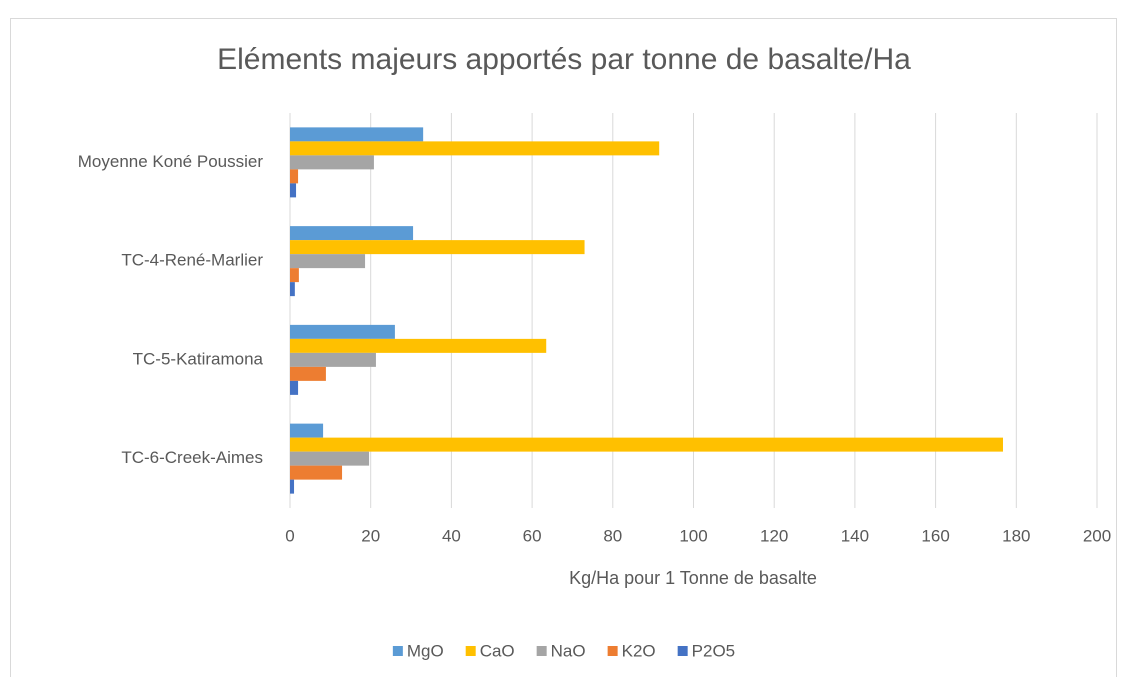 Image resolution: width=1128 pixels, height=682 pixels. What do you see at coordinates (289, 535) in the screenshot?
I see `x-tick-label: 0` at bounding box center [289, 535].